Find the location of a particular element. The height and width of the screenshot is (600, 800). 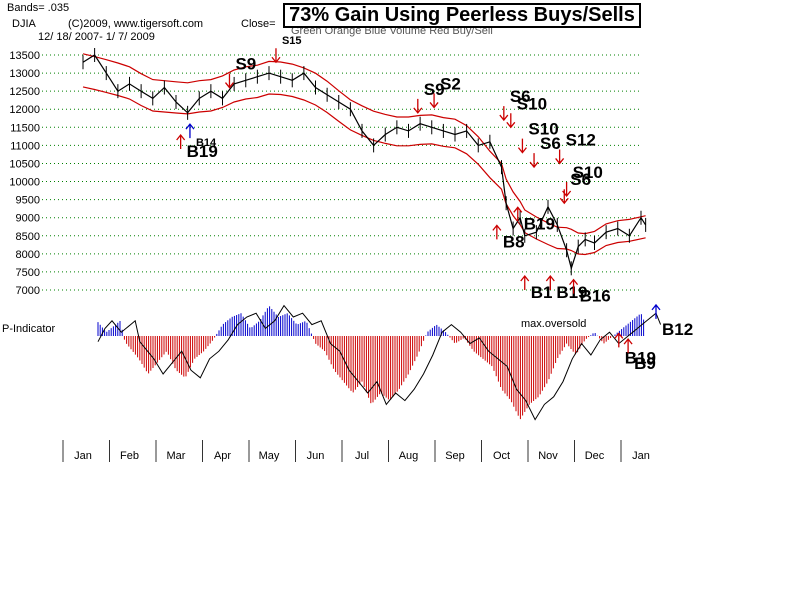

chart-title: 73% Gain Using Peerless Buys/Sells is located at coordinates (462, 15).